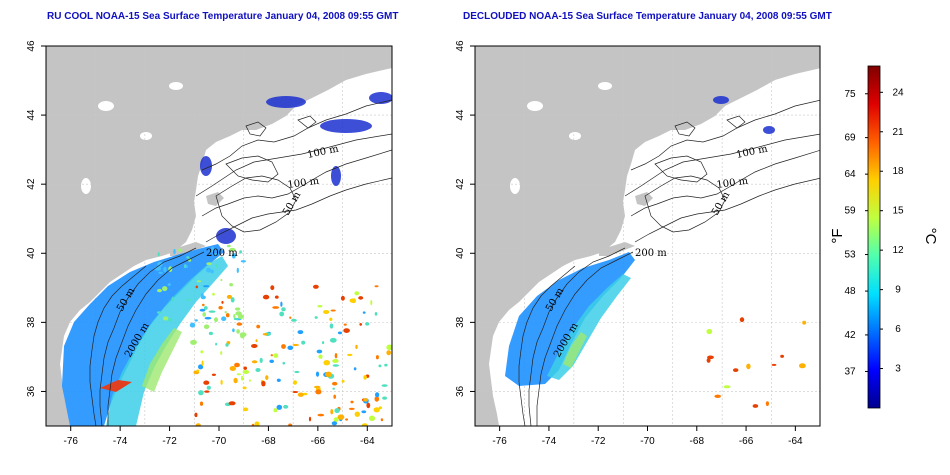 The width and height of the screenshot is (950, 475). I want to click on right-lon-tick-label: -76, so click(499, 441).